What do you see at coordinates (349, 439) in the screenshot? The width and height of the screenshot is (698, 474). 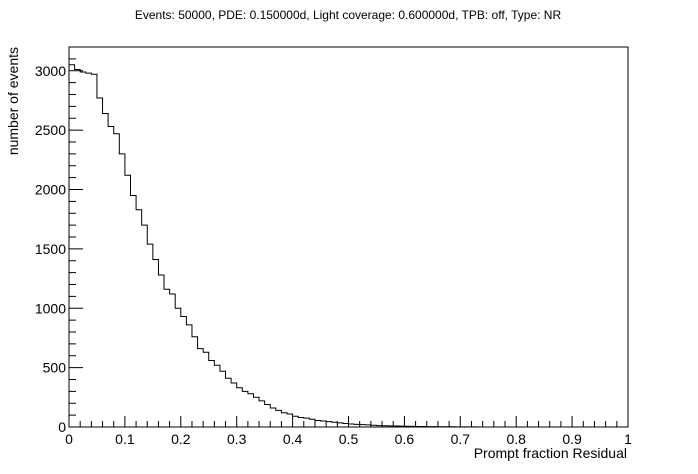 I see `x-tick-label: 0.5` at bounding box center [349, 439].